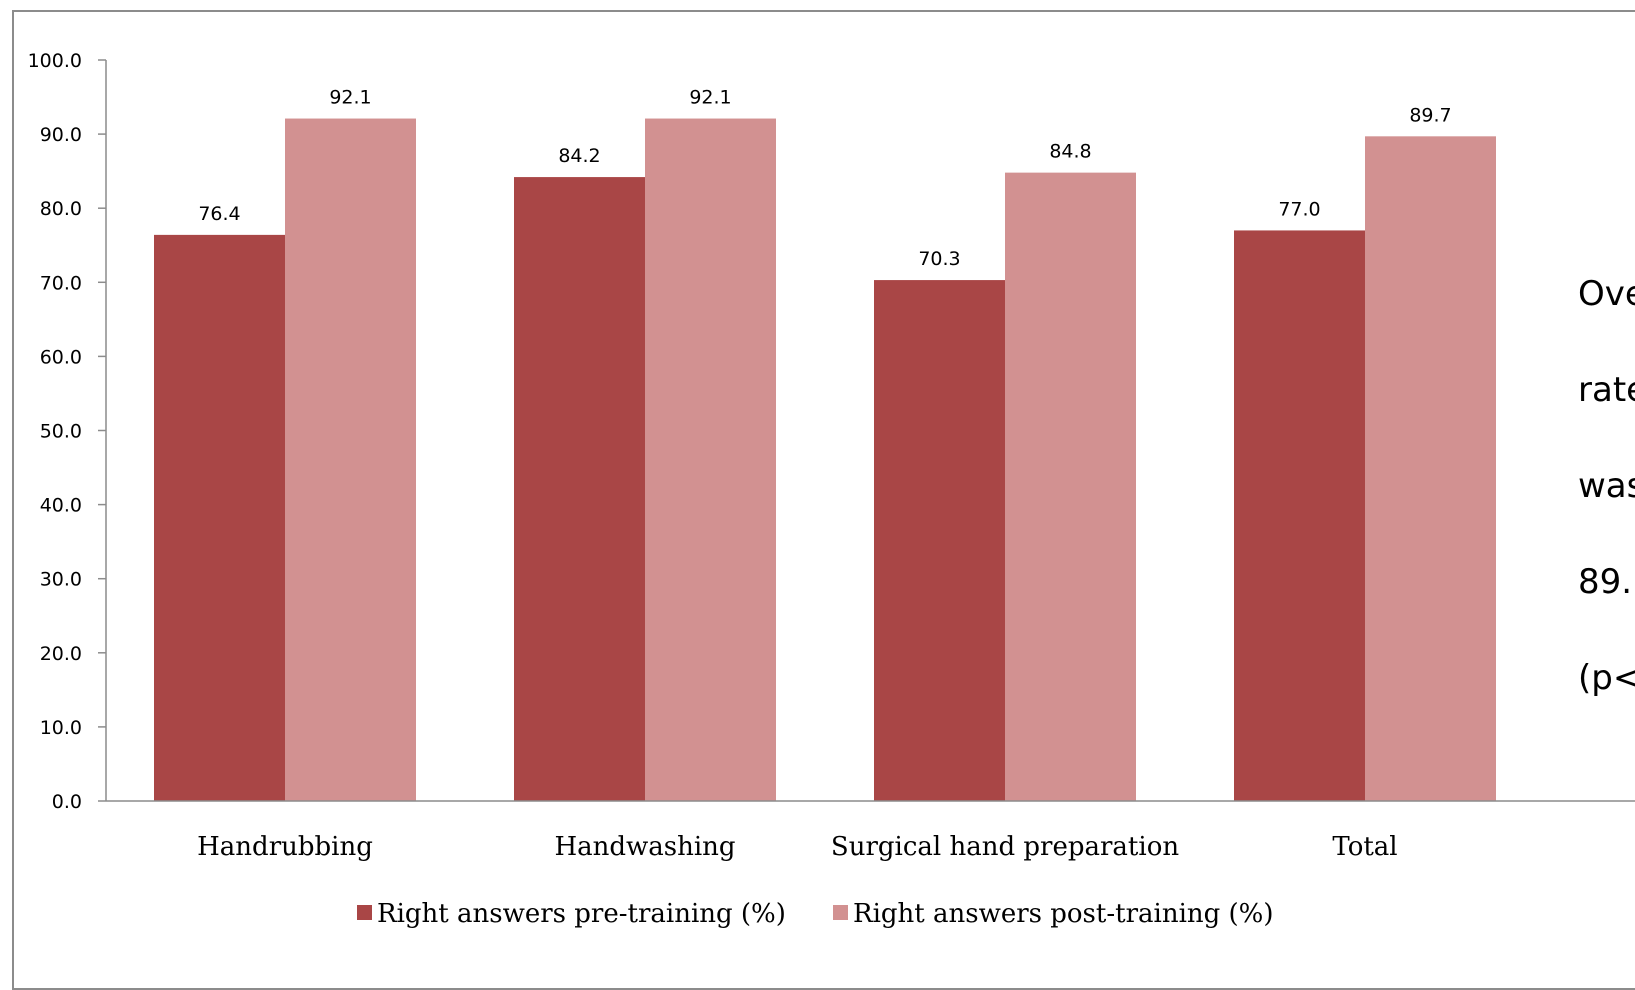 This screenshot has height=990, width=1635. I want to click on y-tick-label: 50.0, so click(61, 432).